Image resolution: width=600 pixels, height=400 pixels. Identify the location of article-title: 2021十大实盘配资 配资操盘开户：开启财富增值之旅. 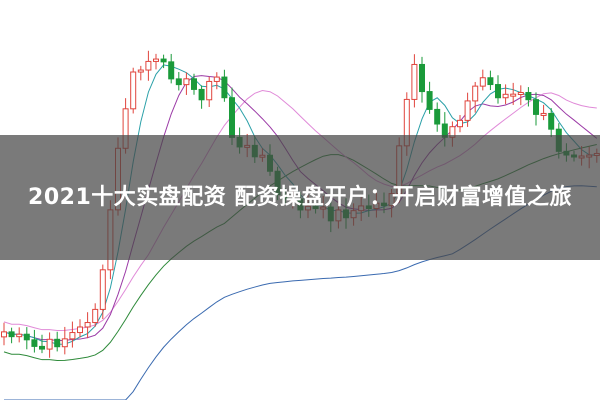
(300, 197).